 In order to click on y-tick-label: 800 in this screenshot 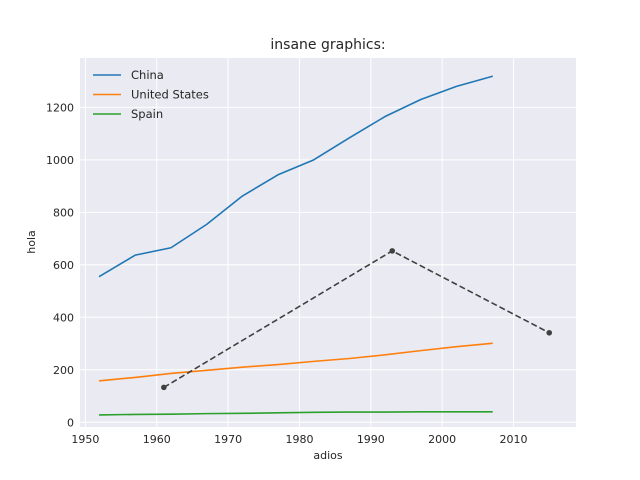, I will do `click(63, 212)`.